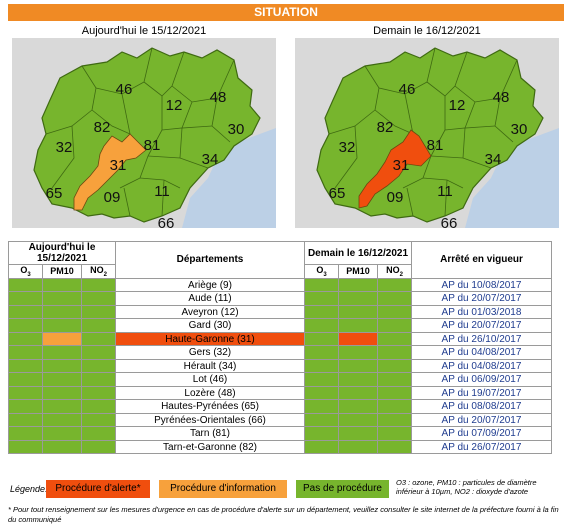 The image size is (571, 528). I want to click on department-number: 48, so click(501, 97).